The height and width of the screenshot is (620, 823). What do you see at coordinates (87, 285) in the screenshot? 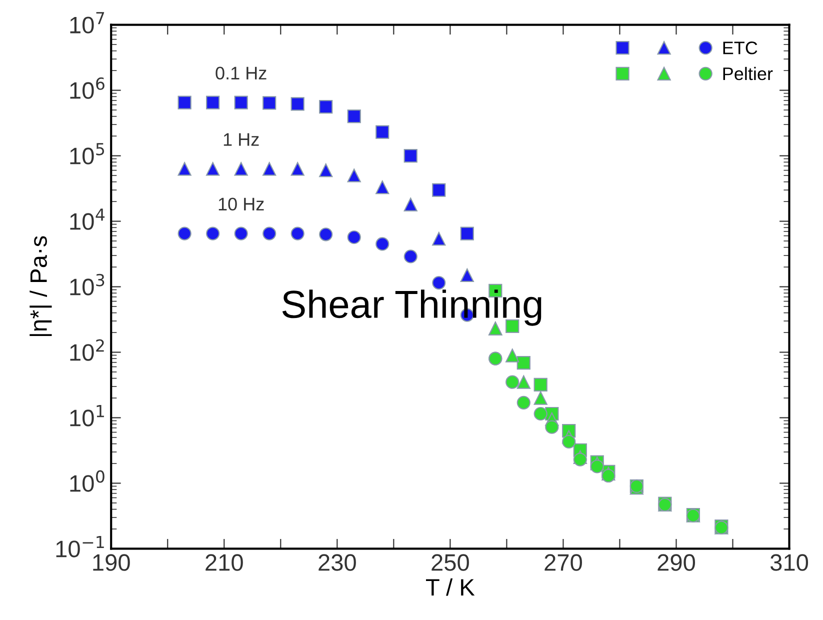
I see `y-tick-label: 10$^{3}$` at bounding box center [87, 285].